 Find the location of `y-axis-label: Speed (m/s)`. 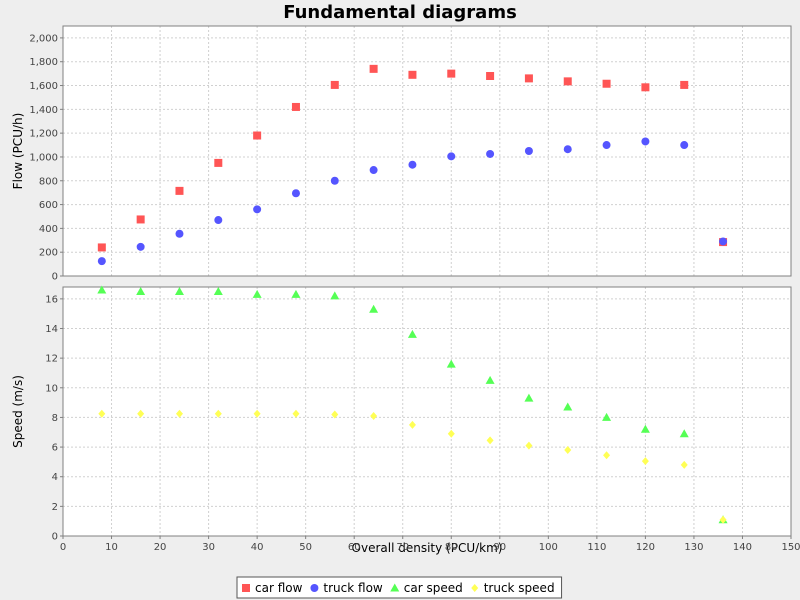

y-axis-label: Speed (m/s) is located at coordinates (18, 411).